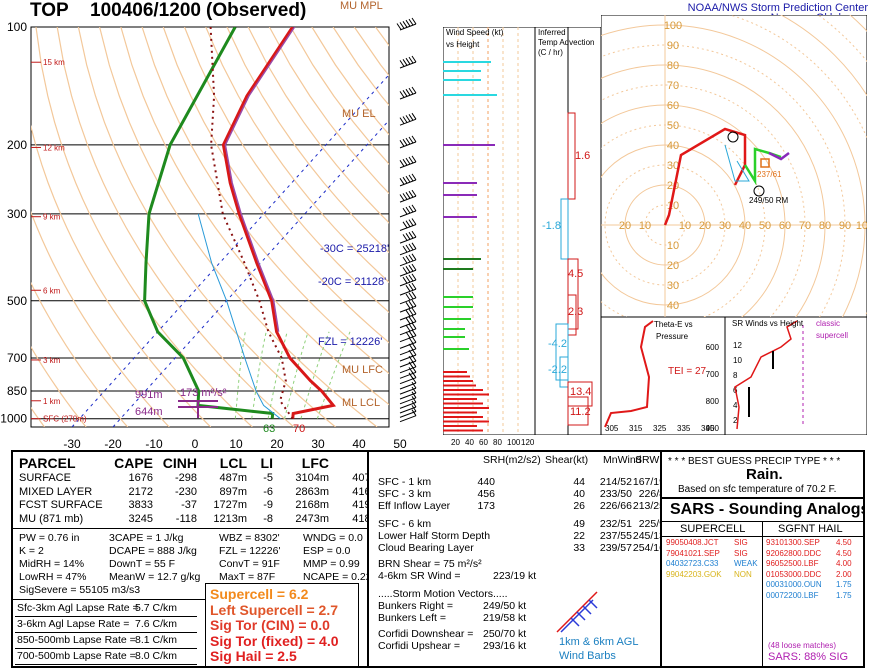 The image size is (872, 670). I want to click on kin-cell: 239/57, so click(615, 548).